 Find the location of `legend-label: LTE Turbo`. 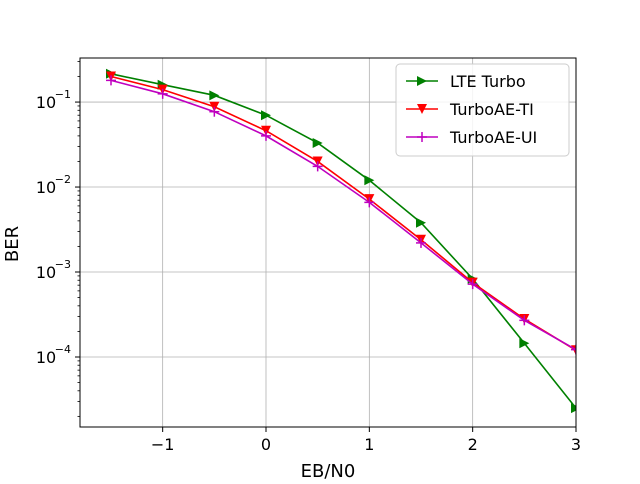

legend-label: LTE Turbo is located at coordinates (488, 81).